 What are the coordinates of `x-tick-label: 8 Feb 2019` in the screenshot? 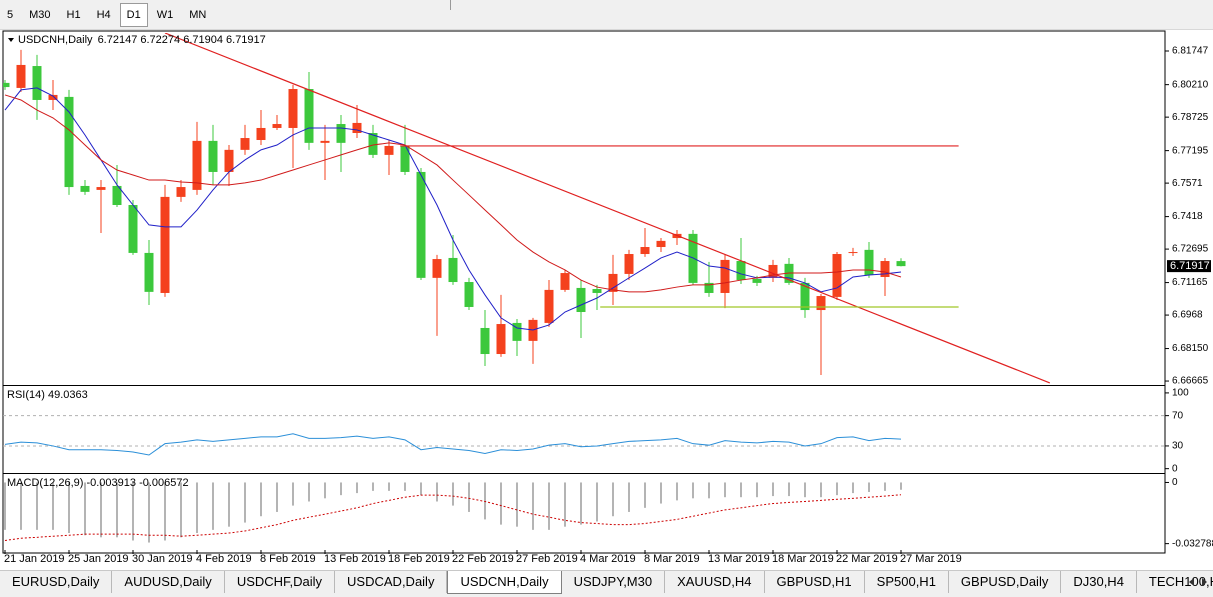 It's located at (288, 559).